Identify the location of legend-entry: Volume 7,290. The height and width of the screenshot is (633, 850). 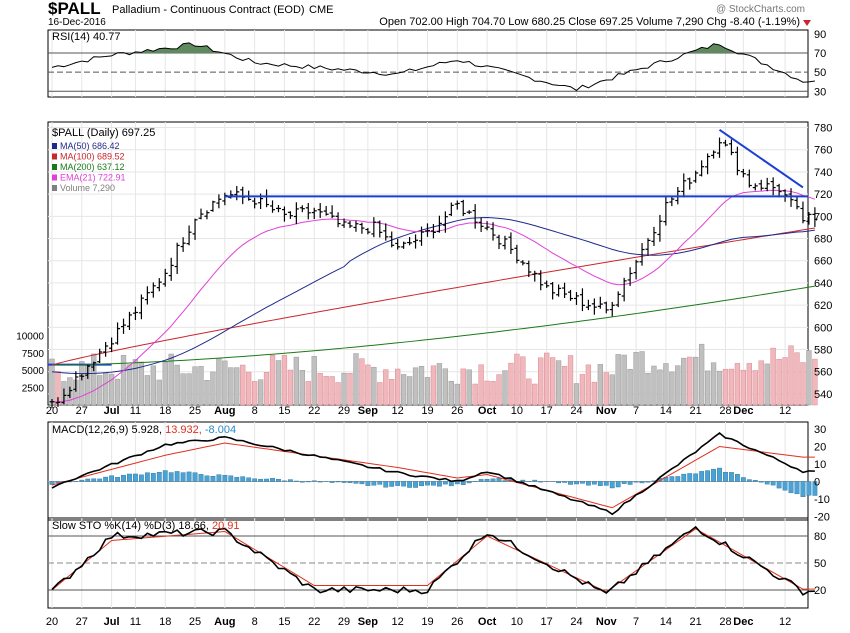
(87, 188).